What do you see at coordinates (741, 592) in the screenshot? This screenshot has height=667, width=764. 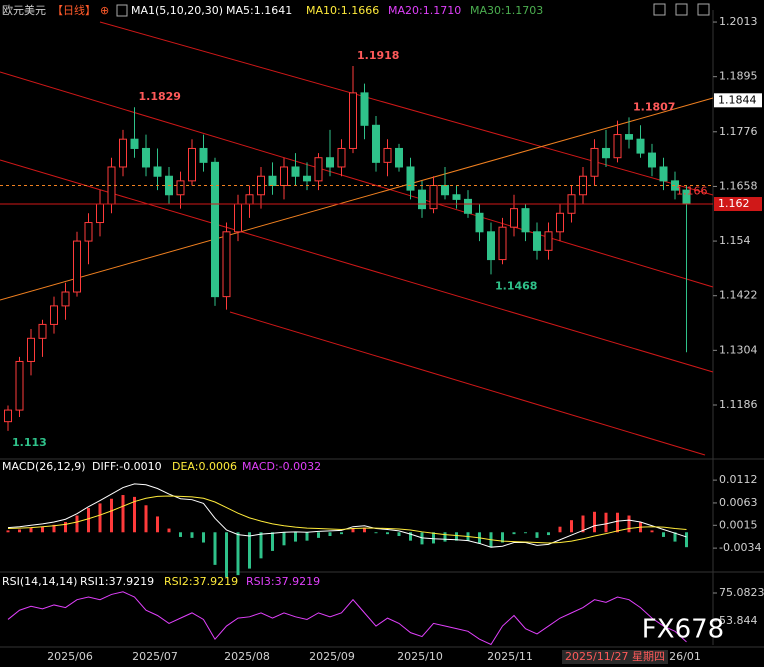 I see `y-tick-label: 75.0823` at bounding box center [741, 592].